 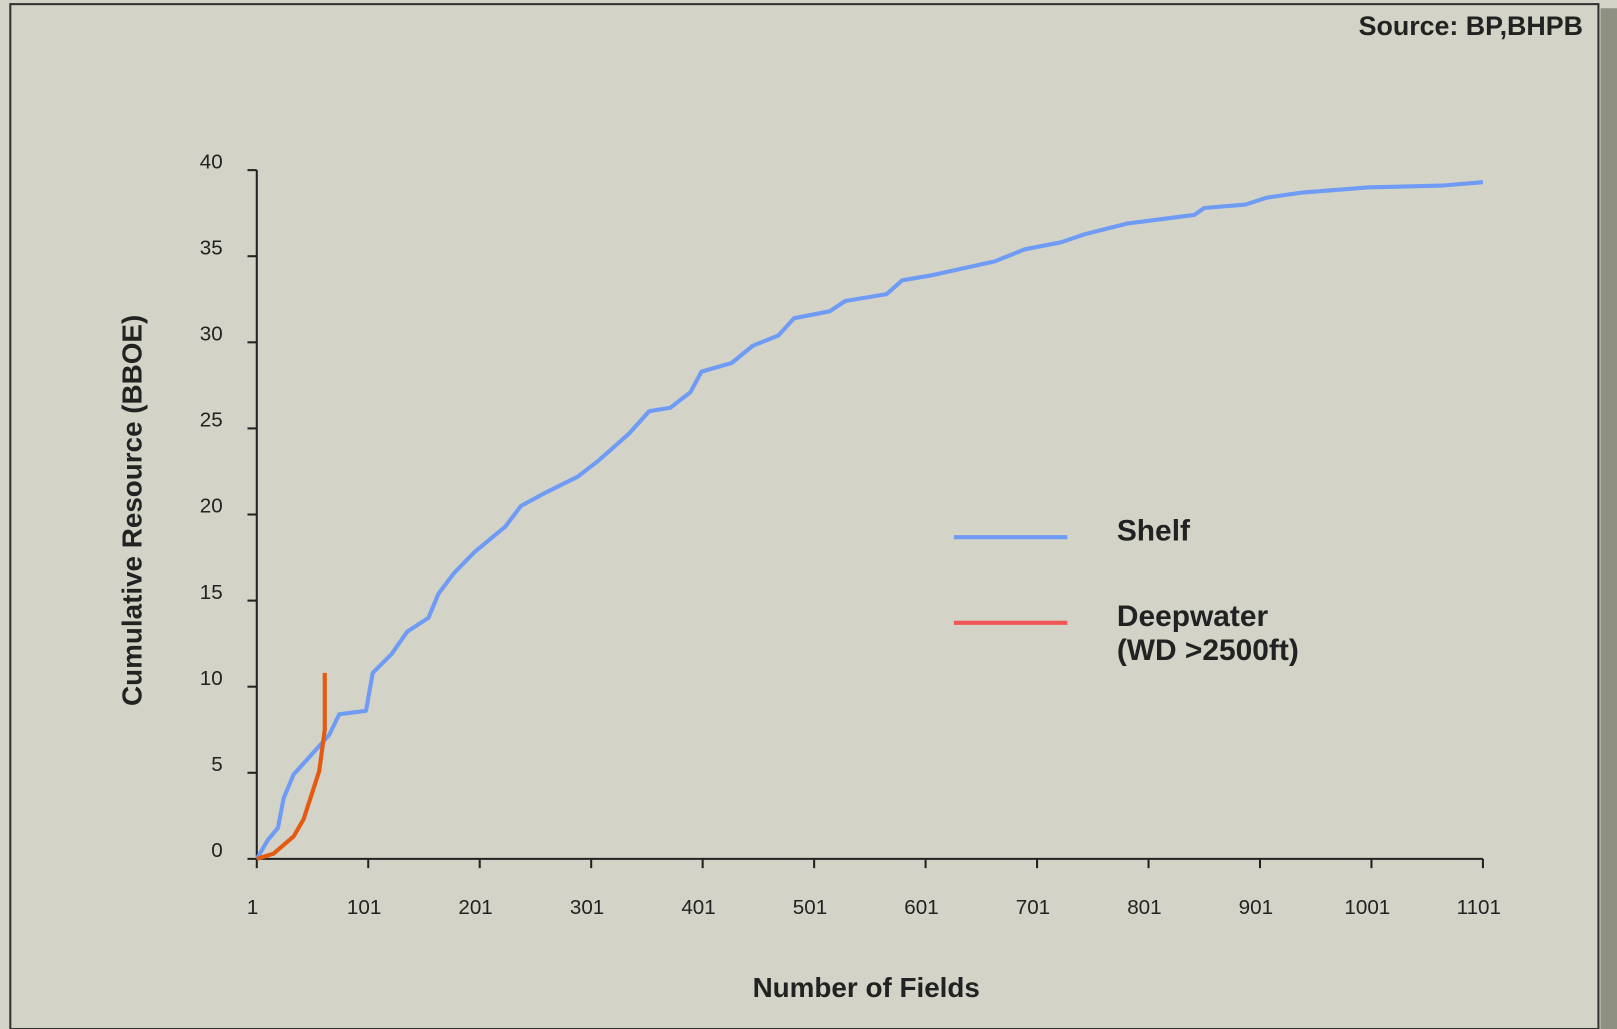 I want to click on y-tick-label: 10, so click(x=211, y=678).